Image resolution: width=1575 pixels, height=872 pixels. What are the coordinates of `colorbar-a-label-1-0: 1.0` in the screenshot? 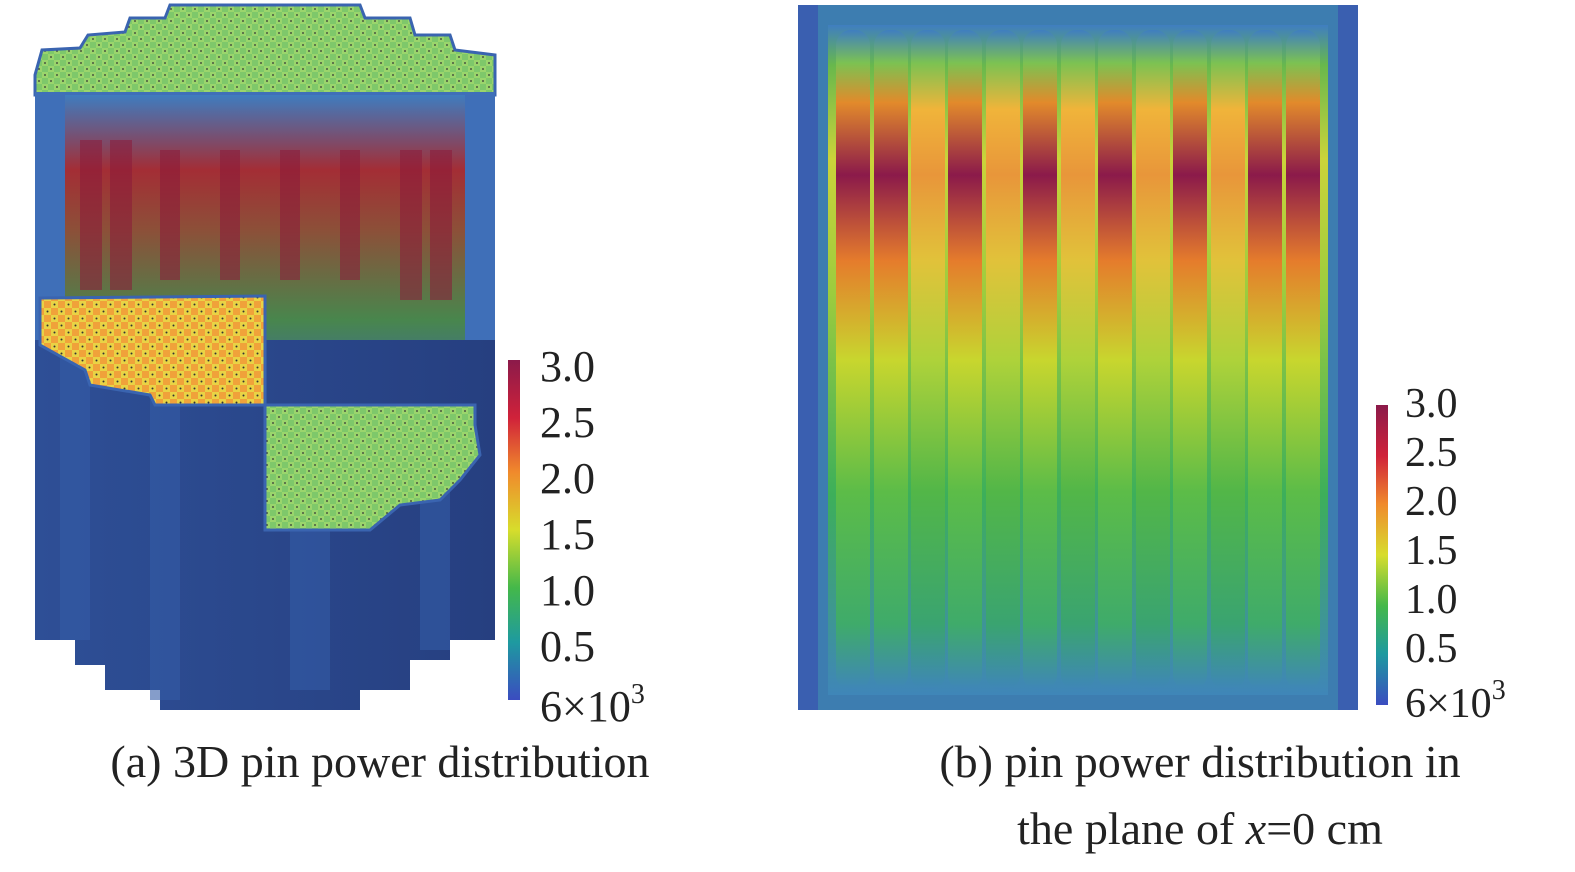 It's located at (567, 590).